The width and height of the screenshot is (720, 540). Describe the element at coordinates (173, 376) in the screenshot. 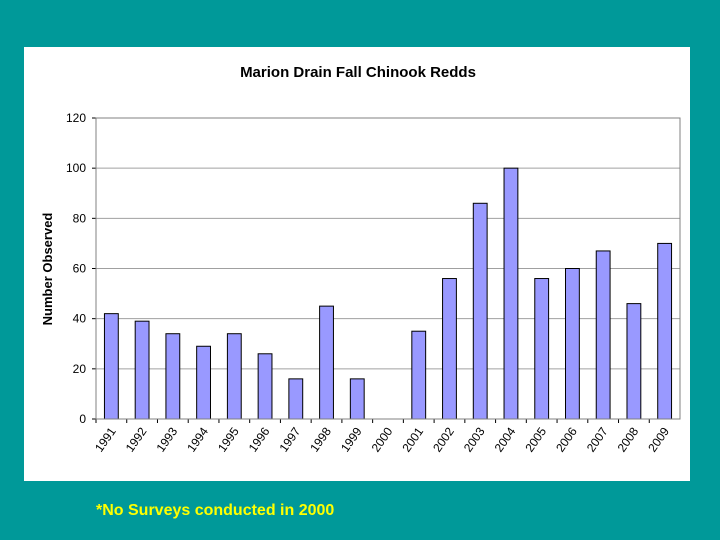

I see `bar-1993` at that location.